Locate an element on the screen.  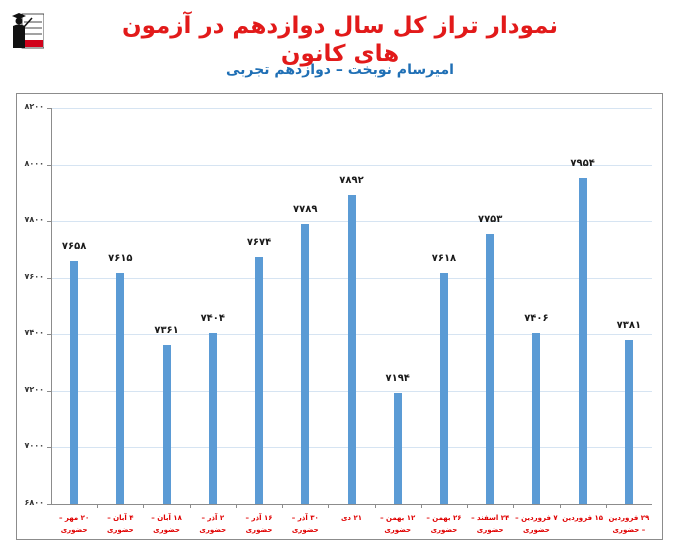
bar-value-label: ۷۶۵۸ is located at coordinates (74, 247).